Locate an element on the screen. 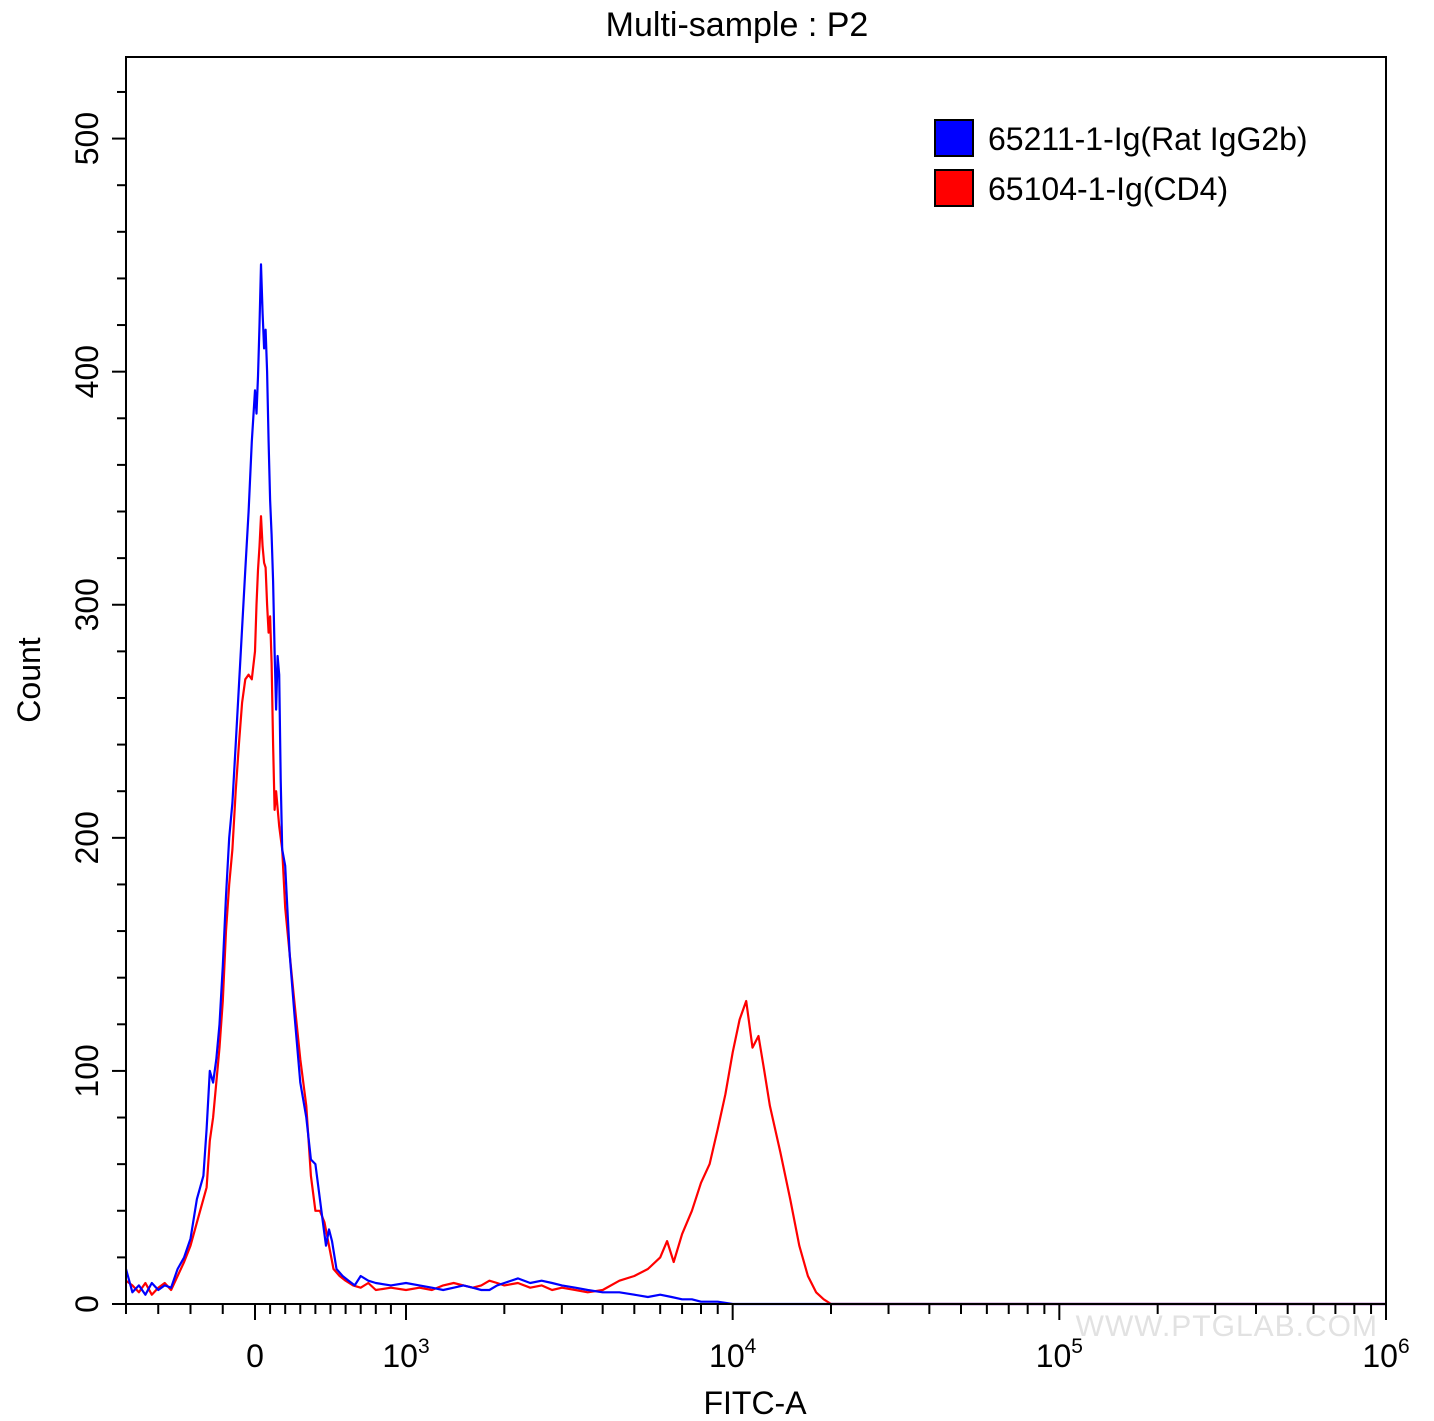  x-tick-label: 10⁴ is located at coordinates (733, 1354).